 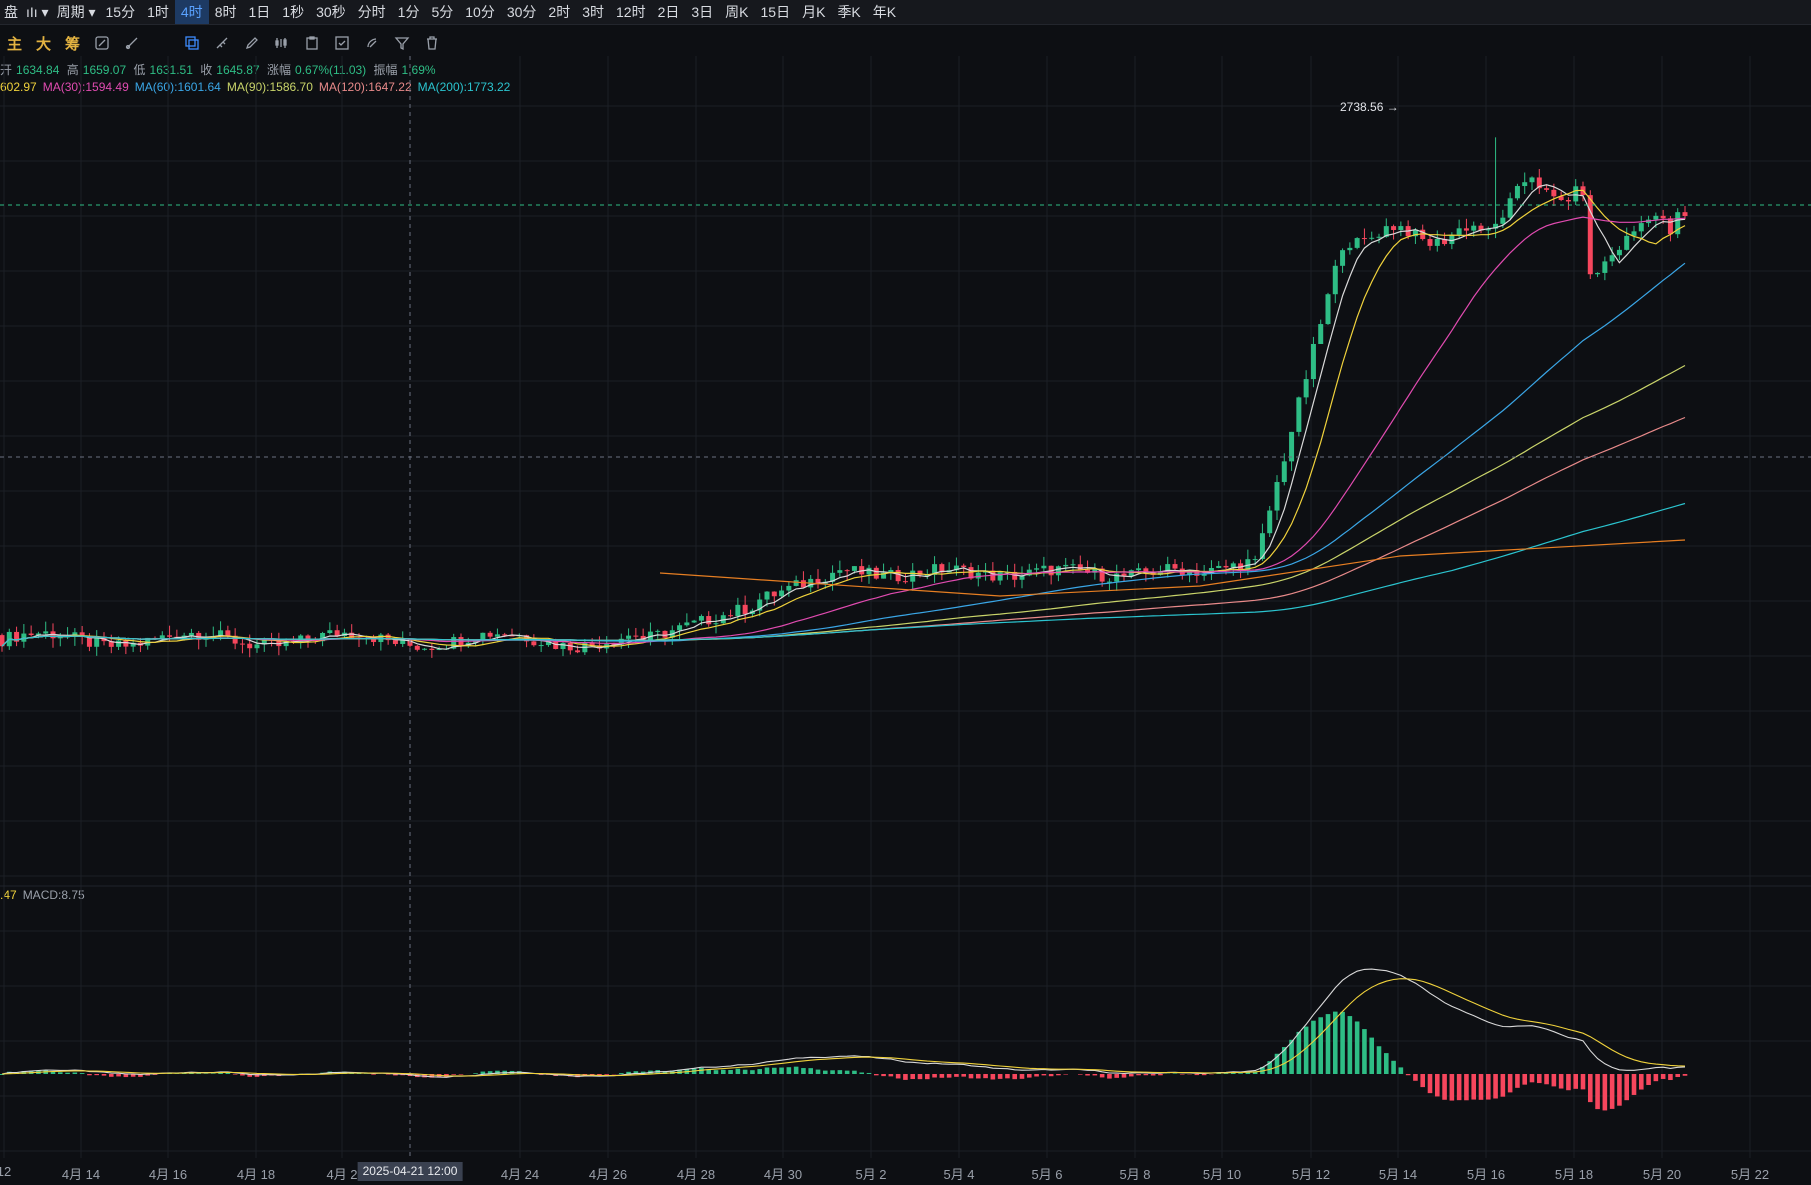 What do you see at coordinates (312, 43) in the screenshot?
I see `clipboard-icon` at bounding box center [312, 43].